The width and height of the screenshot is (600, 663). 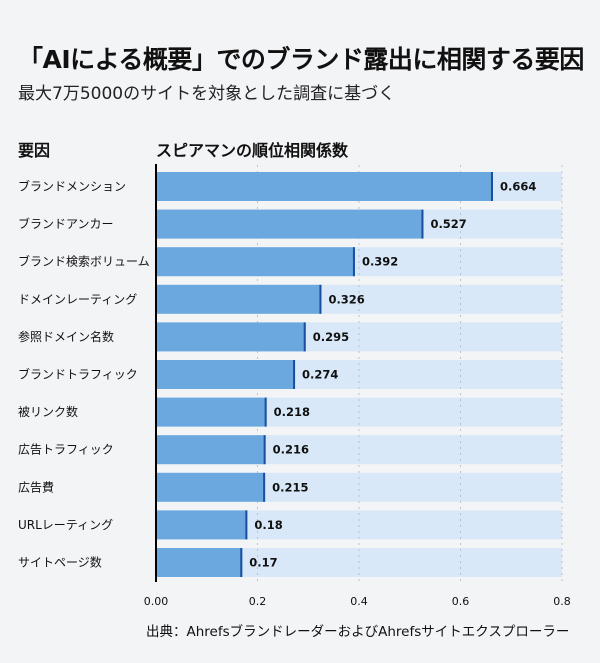 I want to click on category-header: 要因, so click(x=34, y=150).